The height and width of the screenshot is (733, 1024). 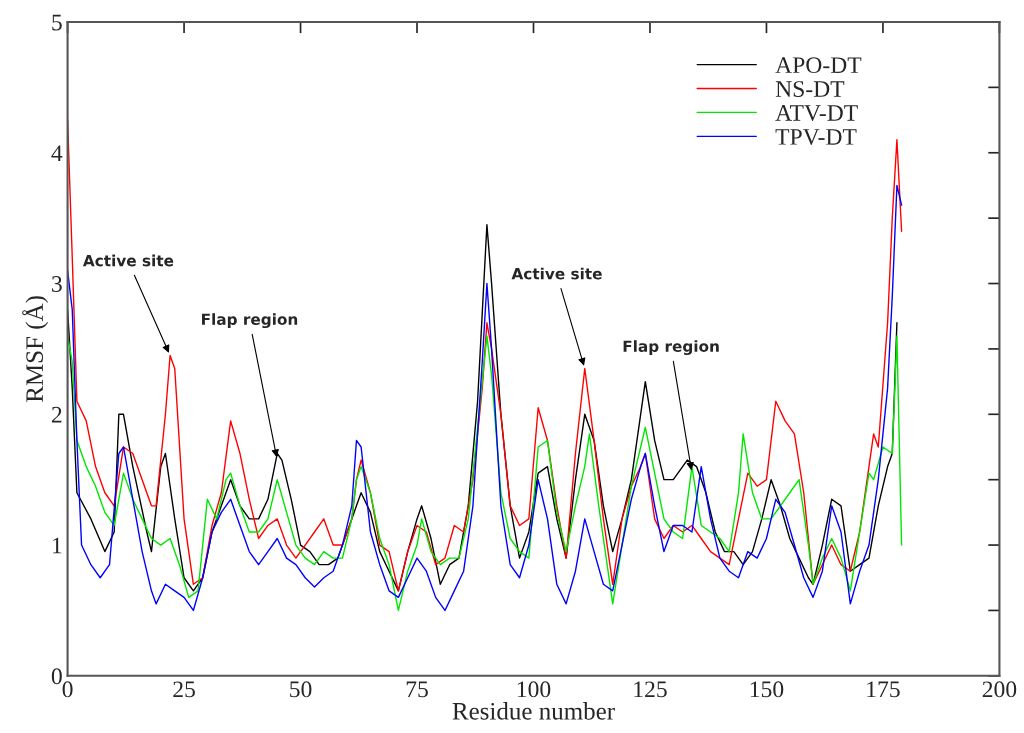 I want to click on y-tick-label: 3, so click(x=57, y=284).